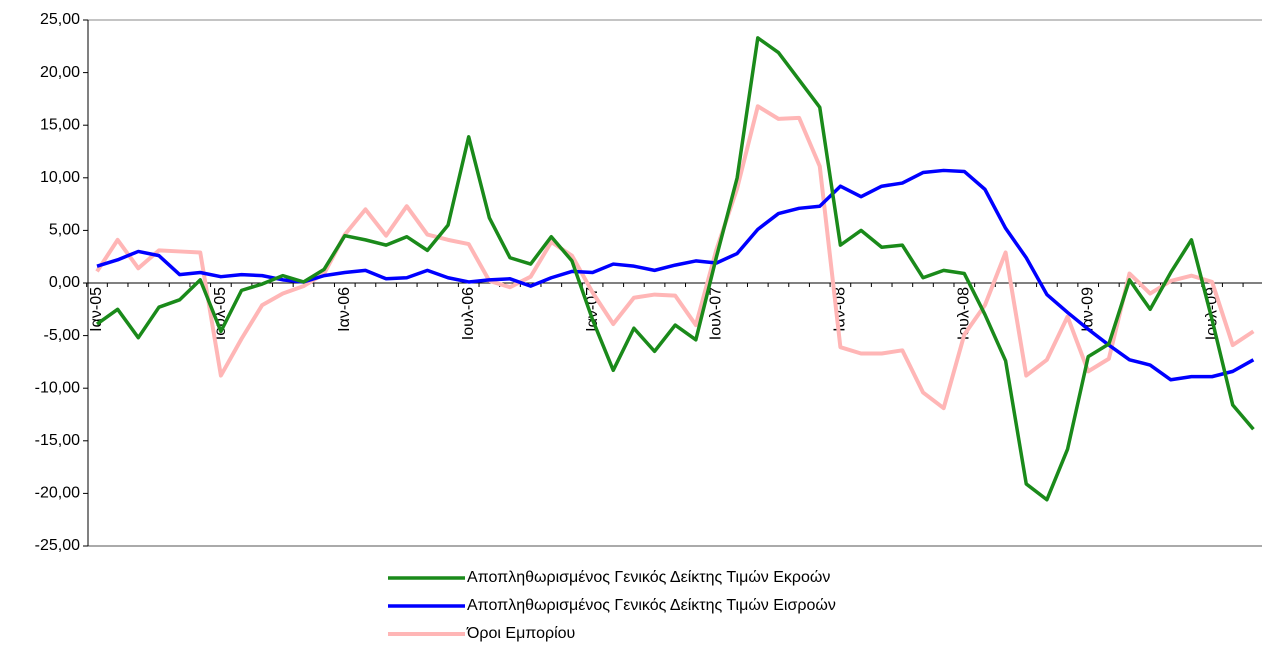  I want to click on legend-label: Όροι Εμπορίου, so click(520, 633).